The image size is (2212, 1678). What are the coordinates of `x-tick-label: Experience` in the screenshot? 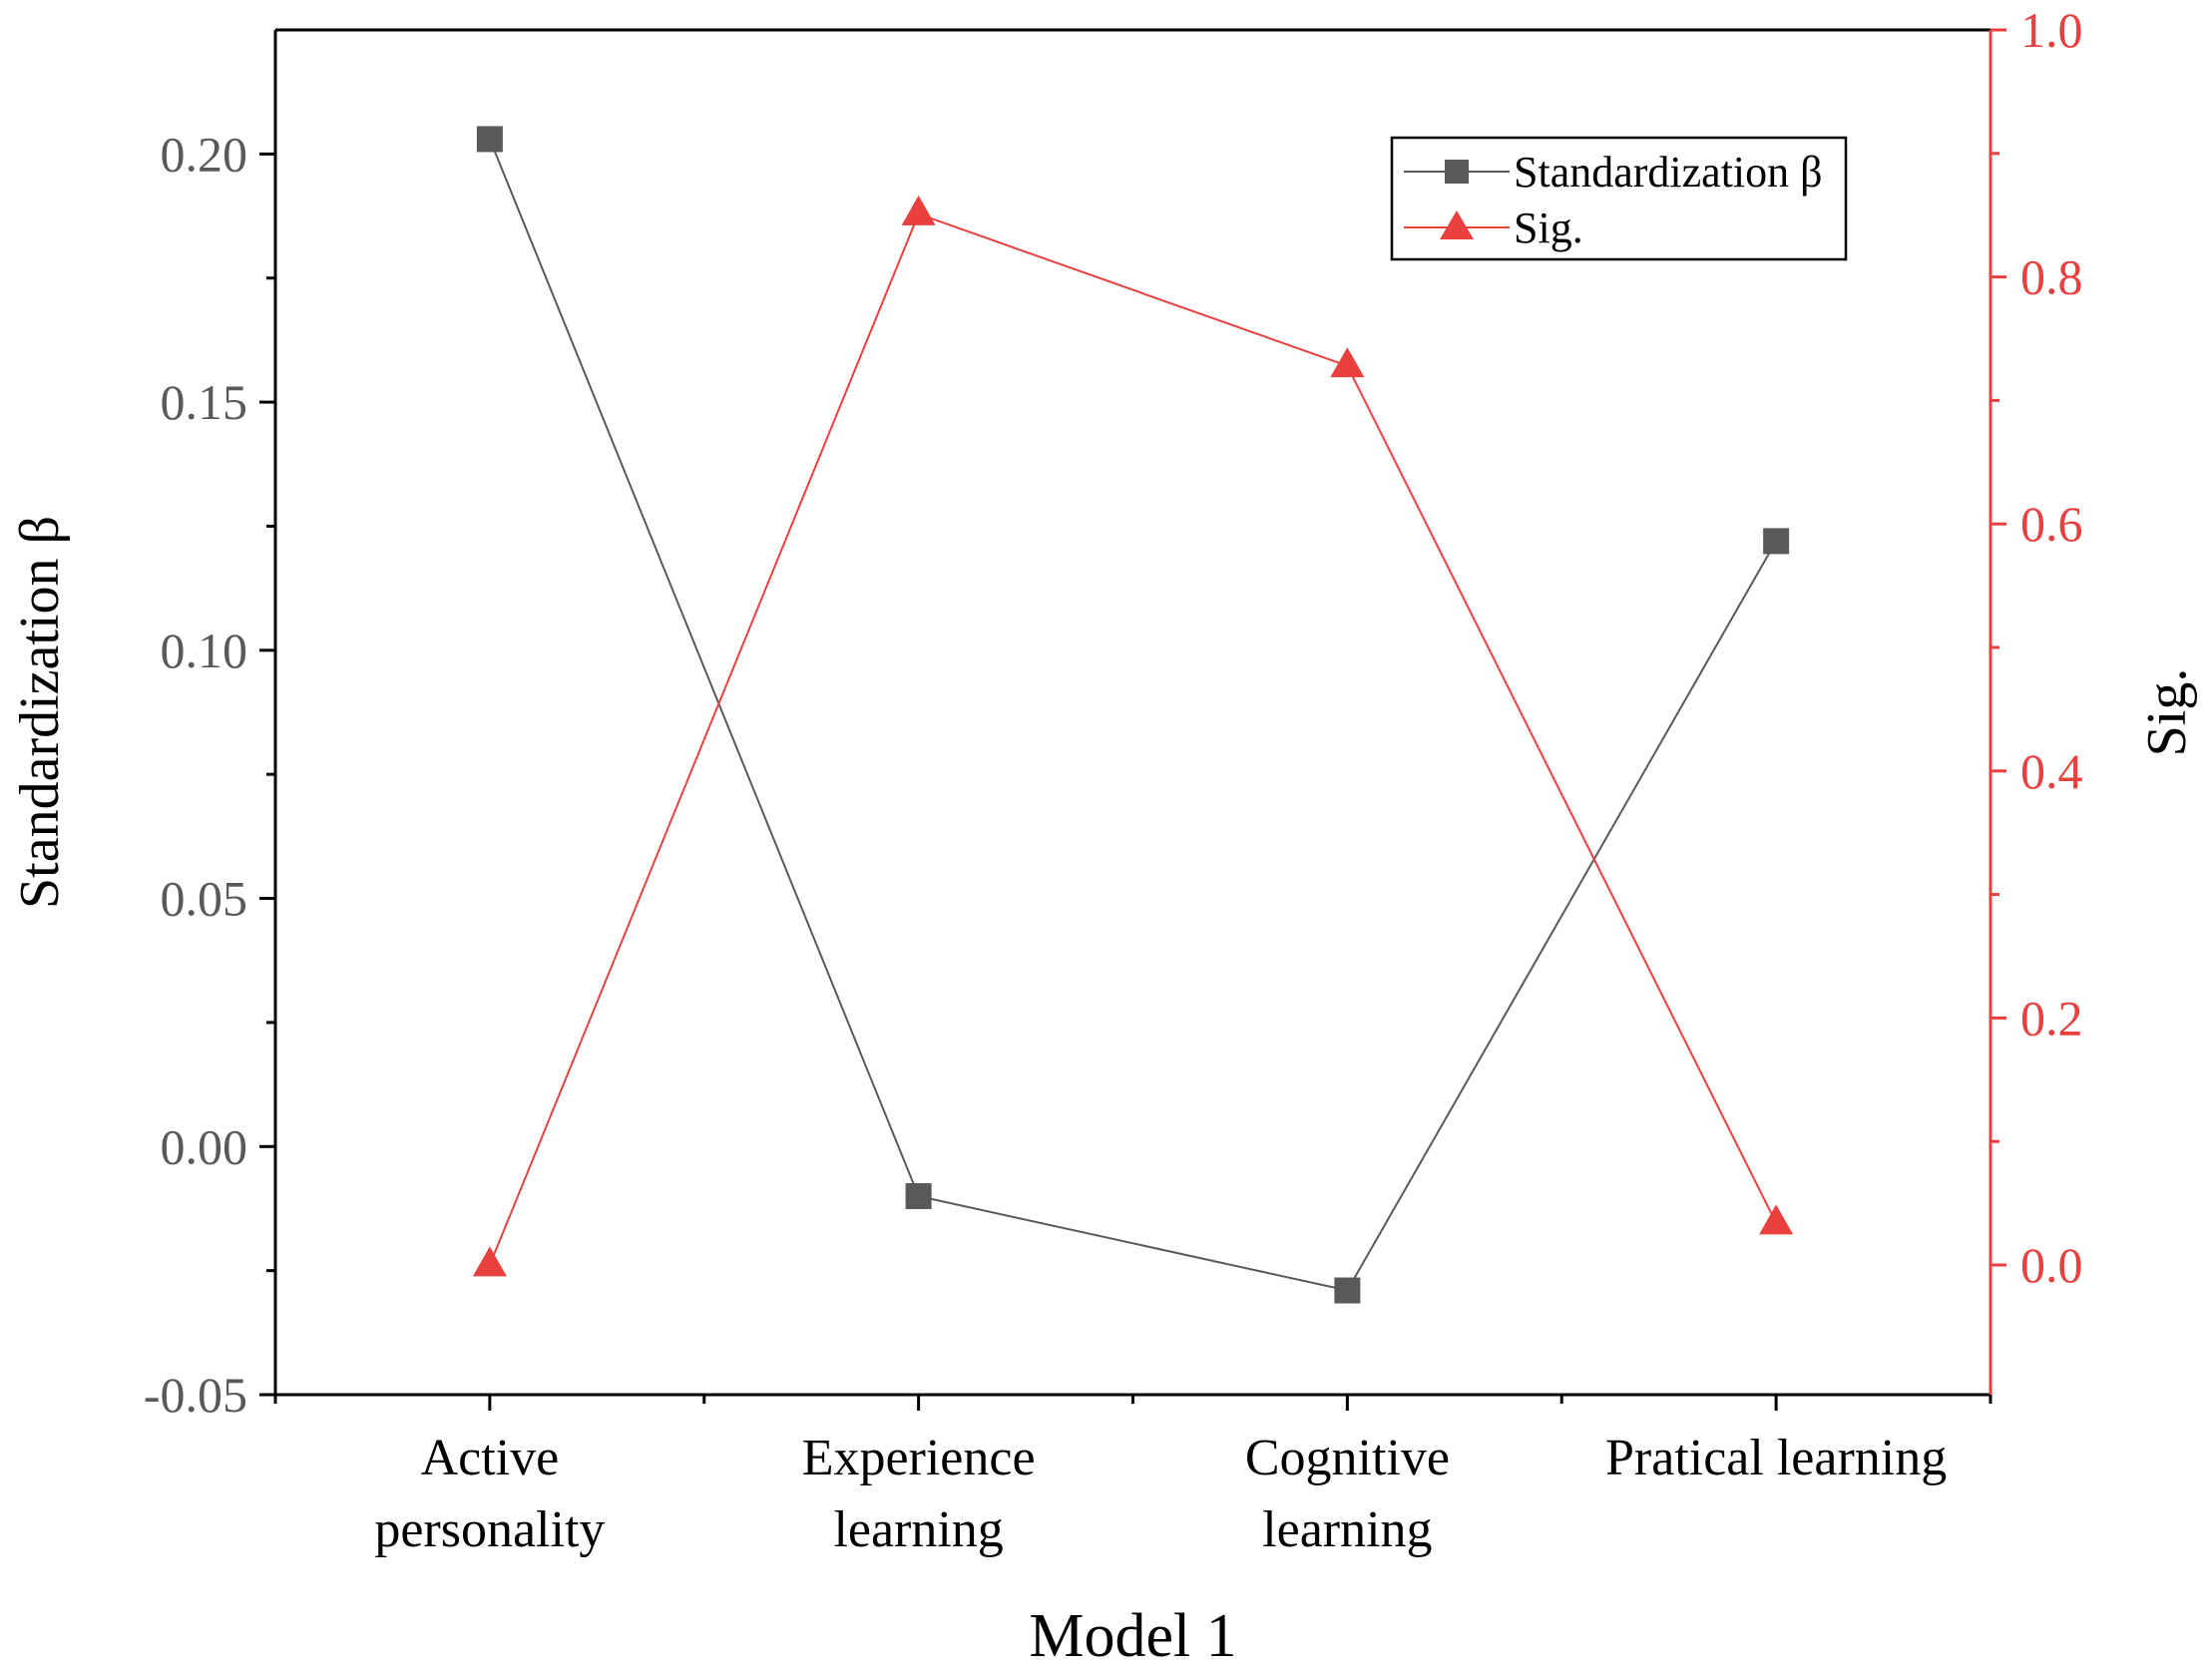 It's located at (919, 1458).